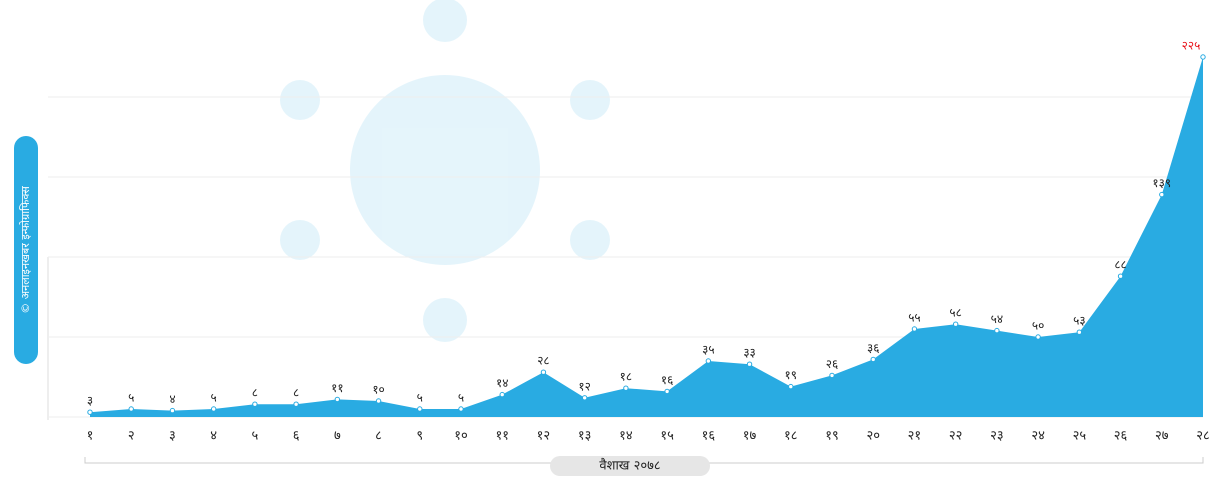 Image resolution: width=1230 pixels, height=504 pixels. What do you see at coordinates (997, 436) in the screenshot?
I see `x-tick-label: २३` at bounding box center [997, 436].